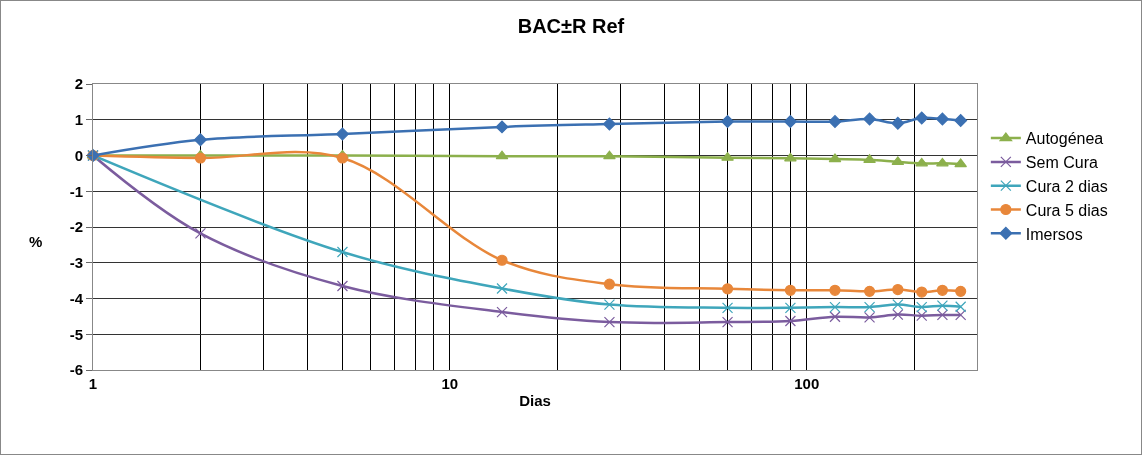 The width and height of the screenshot is (1142, 455). Describe the element at coordinates (78, 84) in the screenshot. I see `y-tick-label: 2` at that location.